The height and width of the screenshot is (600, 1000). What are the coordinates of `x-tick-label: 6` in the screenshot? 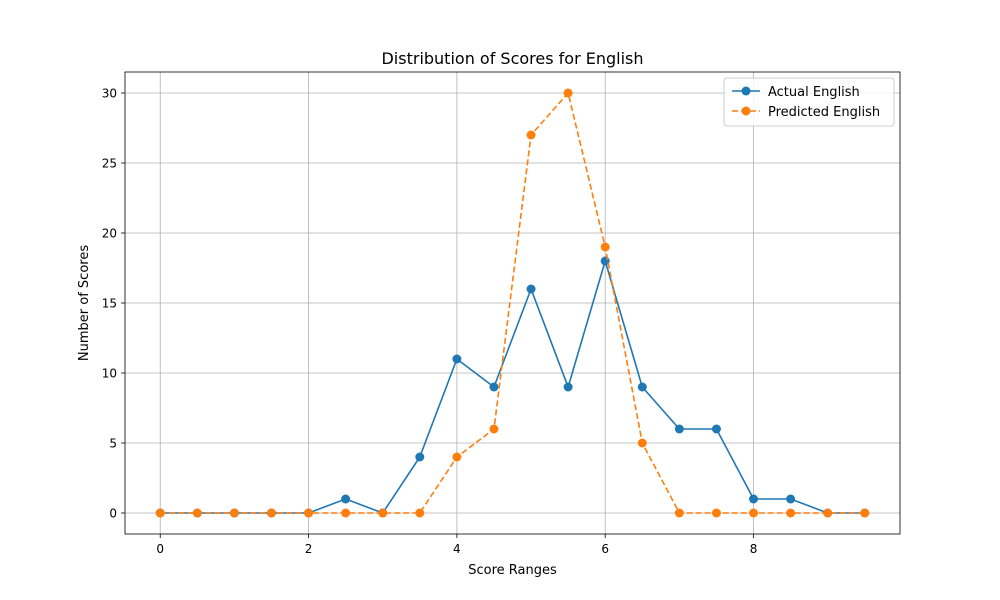 It's located at (605, 549).